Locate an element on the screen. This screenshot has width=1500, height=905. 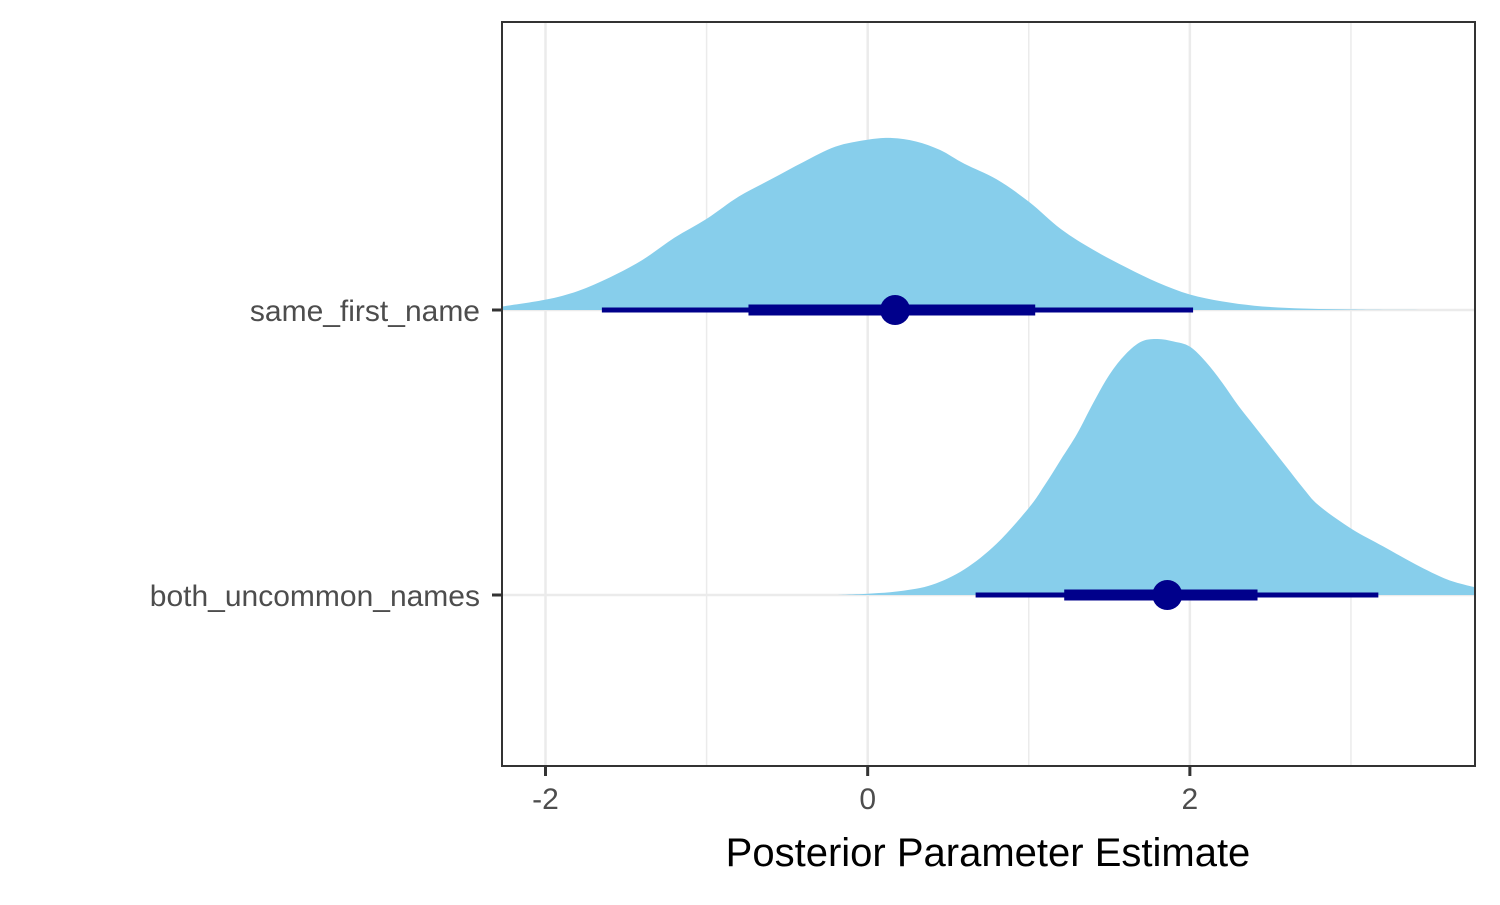
point-estimate-both_uncommon_names is located at coordinates (1167, 595).